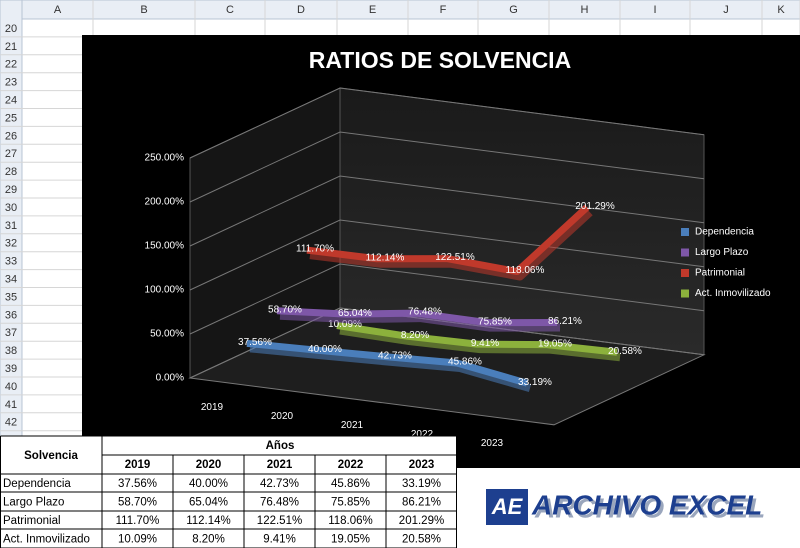 The image size is (800, 548). Describe the element at coordinates (279, 521) in the screenshot. I see `table-cell: 122.51%` at that location.